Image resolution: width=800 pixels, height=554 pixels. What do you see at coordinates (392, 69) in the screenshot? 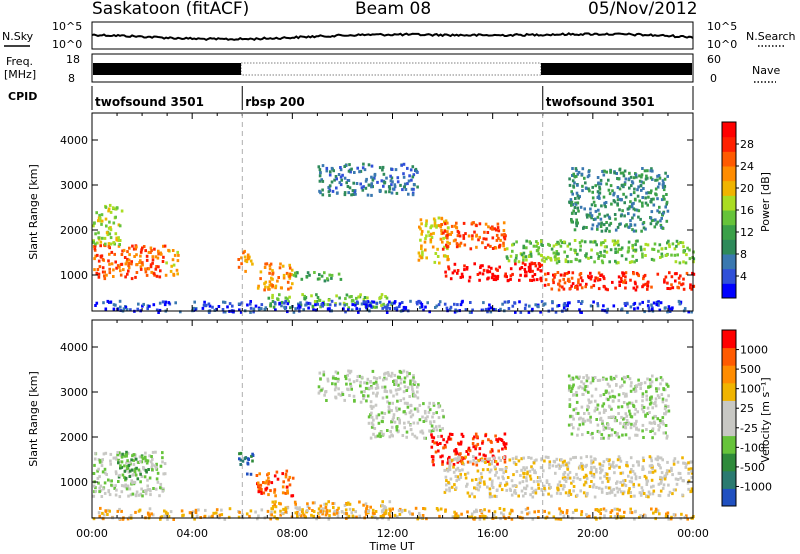
I see `freq-panel: Freq. [MHz] 18 8 60 0 Nave` at bounding box center [392, 69].